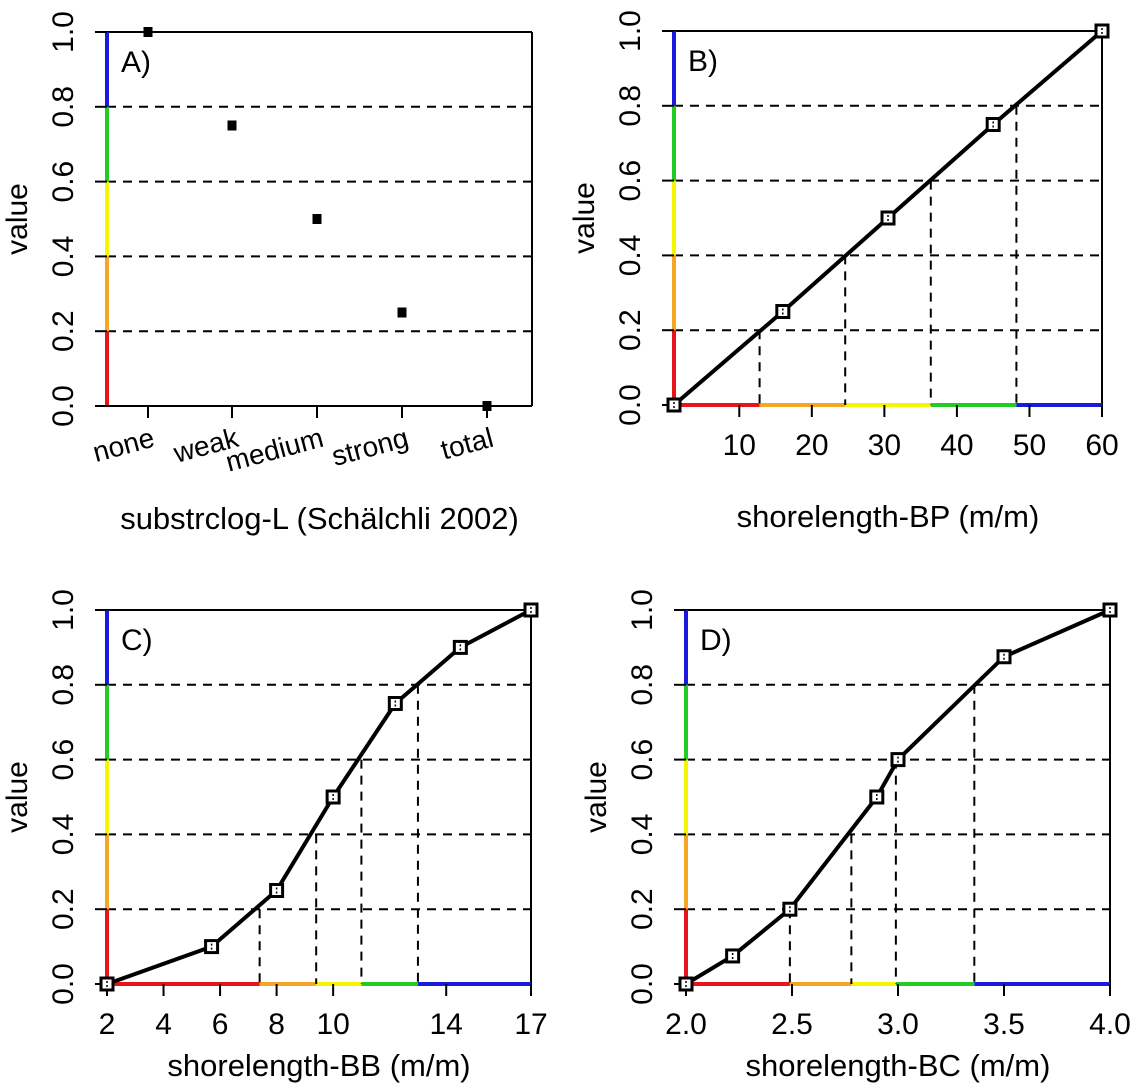  Describe the element at coordinates (1101, 445) in the screenshot. I see `x-tick-label: 60` at that location.